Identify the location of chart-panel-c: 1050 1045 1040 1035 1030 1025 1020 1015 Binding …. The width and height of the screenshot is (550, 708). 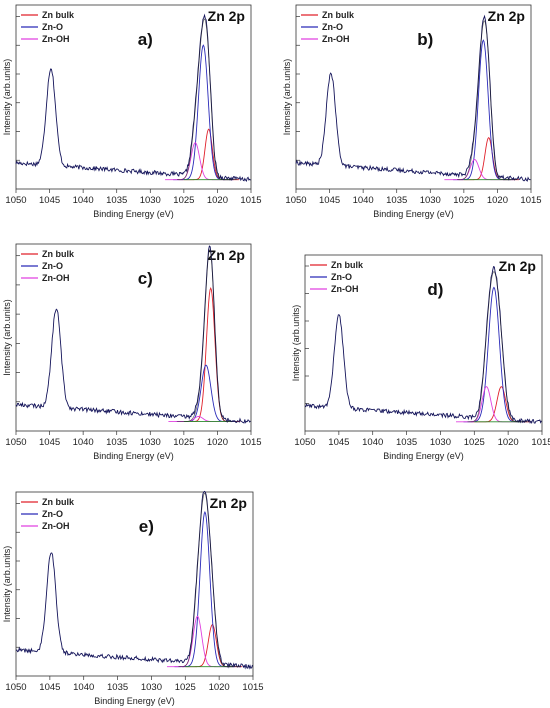
(132, 352).